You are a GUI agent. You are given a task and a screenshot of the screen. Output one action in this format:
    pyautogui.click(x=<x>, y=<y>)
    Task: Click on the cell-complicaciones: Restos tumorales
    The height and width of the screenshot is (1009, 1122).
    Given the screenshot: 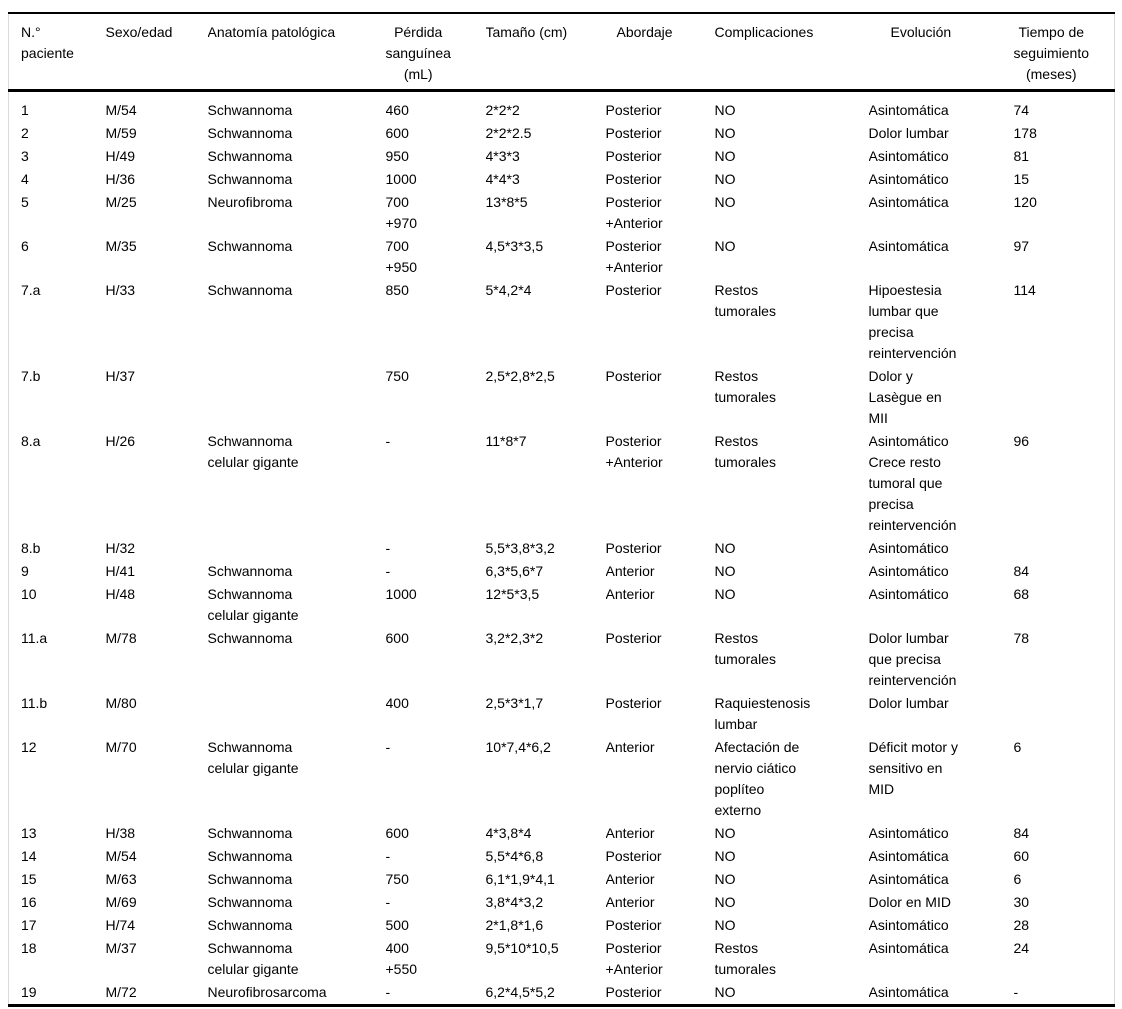 What is the action you would take?
    pyautogui.click(x=745, y=648)
    